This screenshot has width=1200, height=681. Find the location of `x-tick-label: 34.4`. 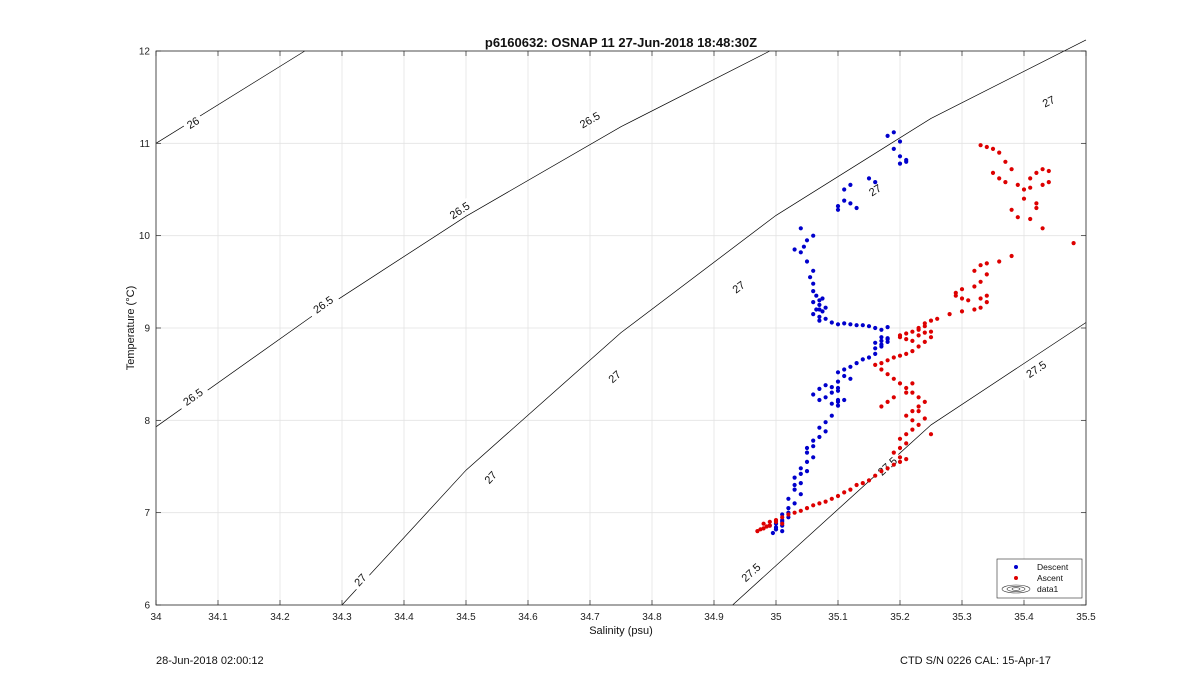

x-tick-label: 34.4 is located at coordinates (404, 617).